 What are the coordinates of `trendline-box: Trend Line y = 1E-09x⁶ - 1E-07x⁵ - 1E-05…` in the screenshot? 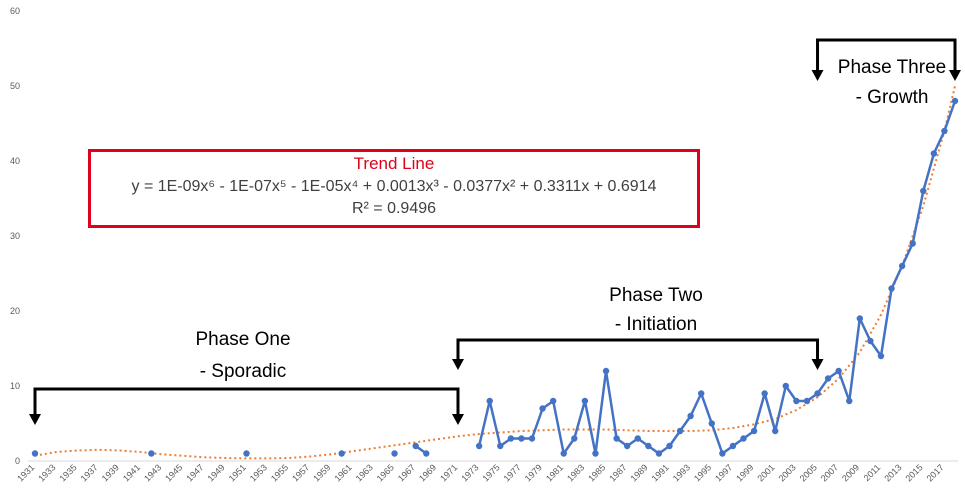 It's located at (394, 188).